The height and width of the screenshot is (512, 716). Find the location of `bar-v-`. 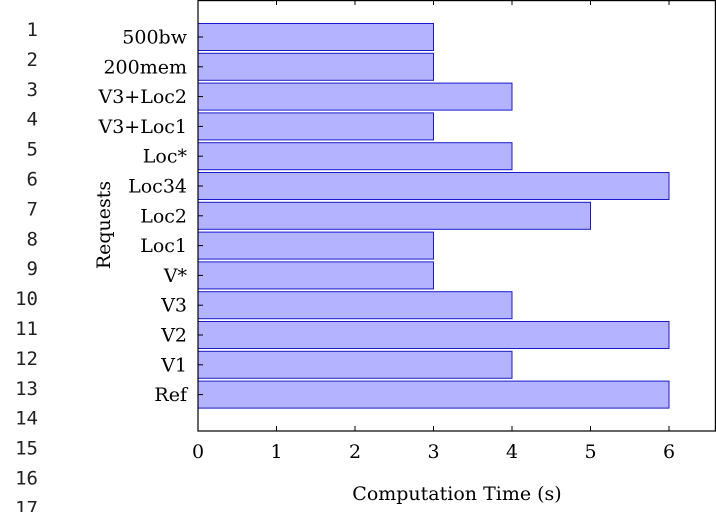

bar-v- is located at coordinates (315, 275).